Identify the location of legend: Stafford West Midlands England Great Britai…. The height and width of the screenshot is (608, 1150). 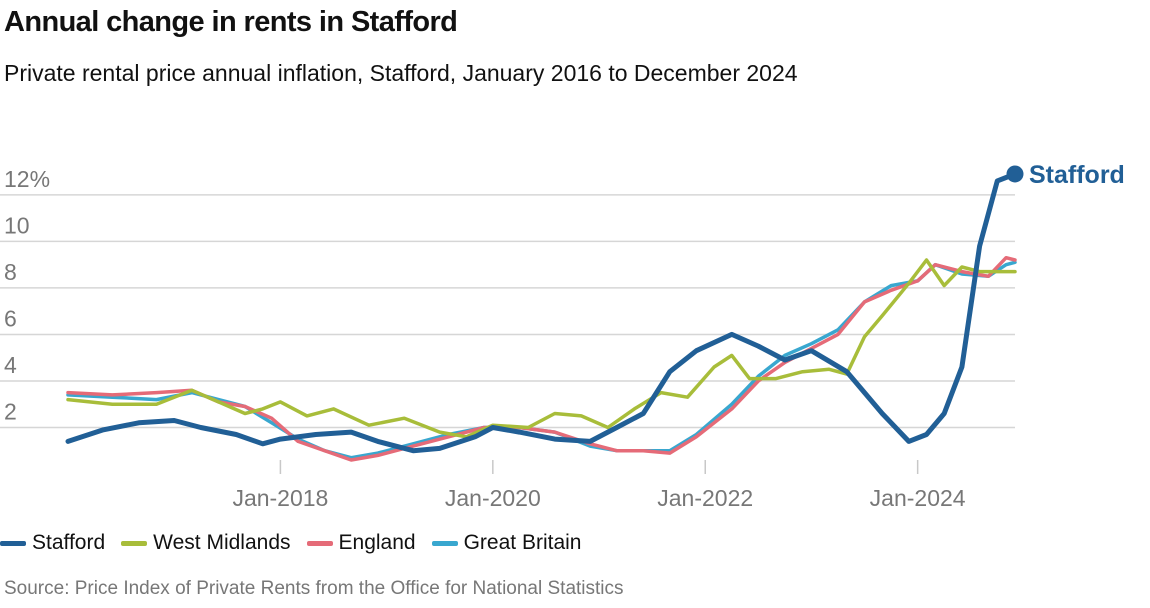
(298, 543).